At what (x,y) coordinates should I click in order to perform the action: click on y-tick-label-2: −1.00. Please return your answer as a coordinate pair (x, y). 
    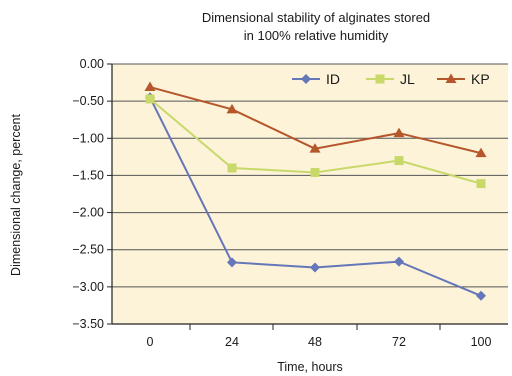
    Looking at the image, I should click on (88, 138).